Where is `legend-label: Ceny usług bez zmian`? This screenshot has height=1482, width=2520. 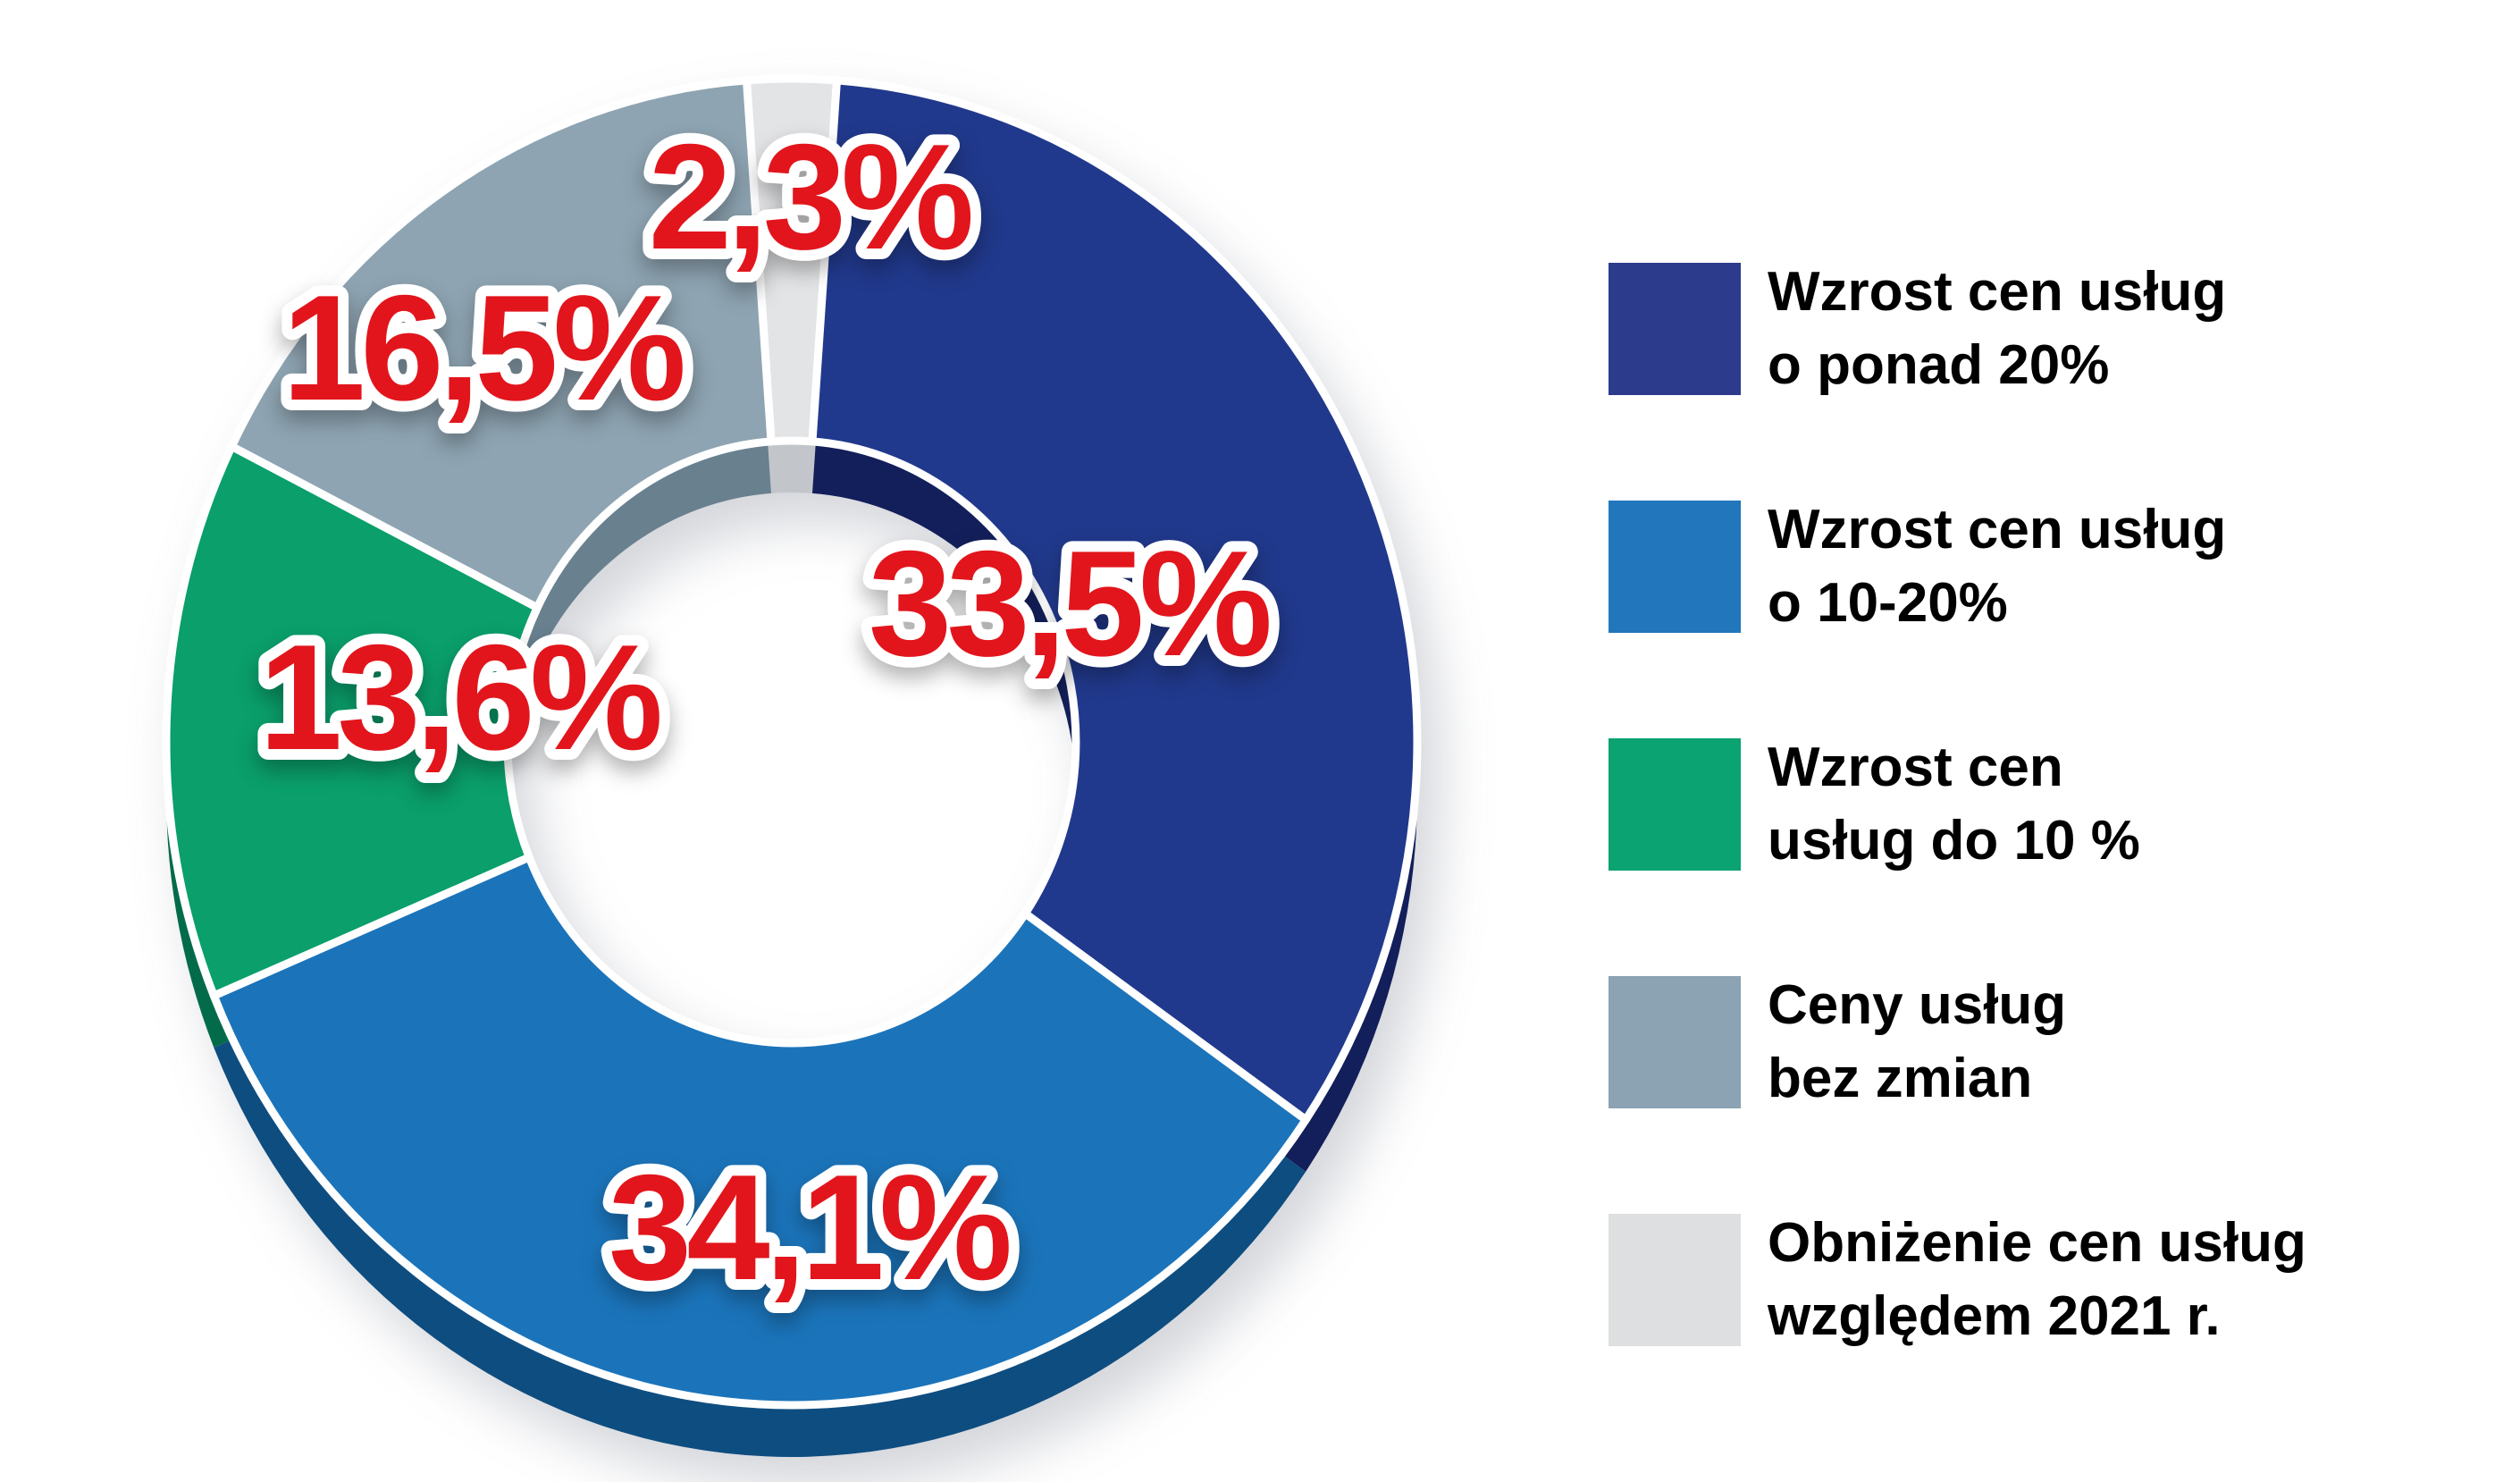
legend-label: Ceny usług bez zmian is located at coordinates (1917, 1043).